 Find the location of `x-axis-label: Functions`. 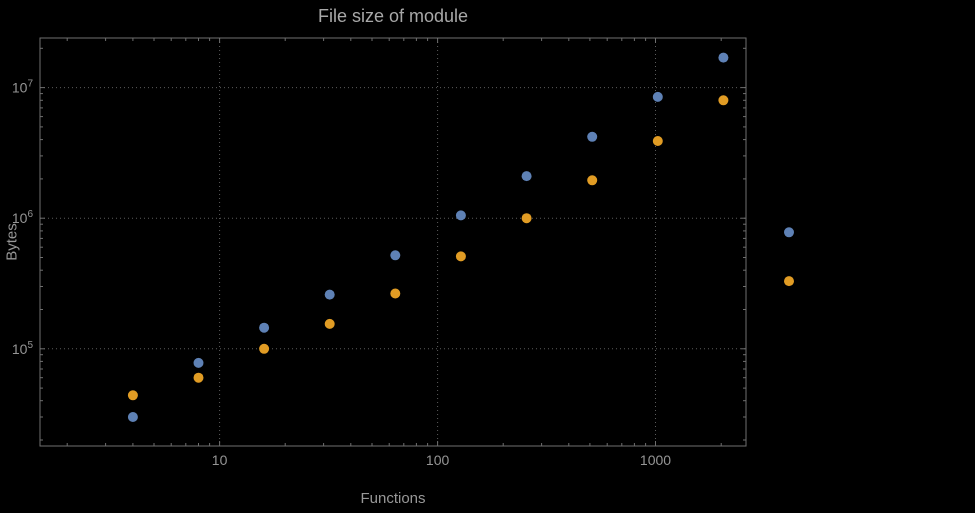

x-axis-label: Functions is located at coordinates (393, 498).